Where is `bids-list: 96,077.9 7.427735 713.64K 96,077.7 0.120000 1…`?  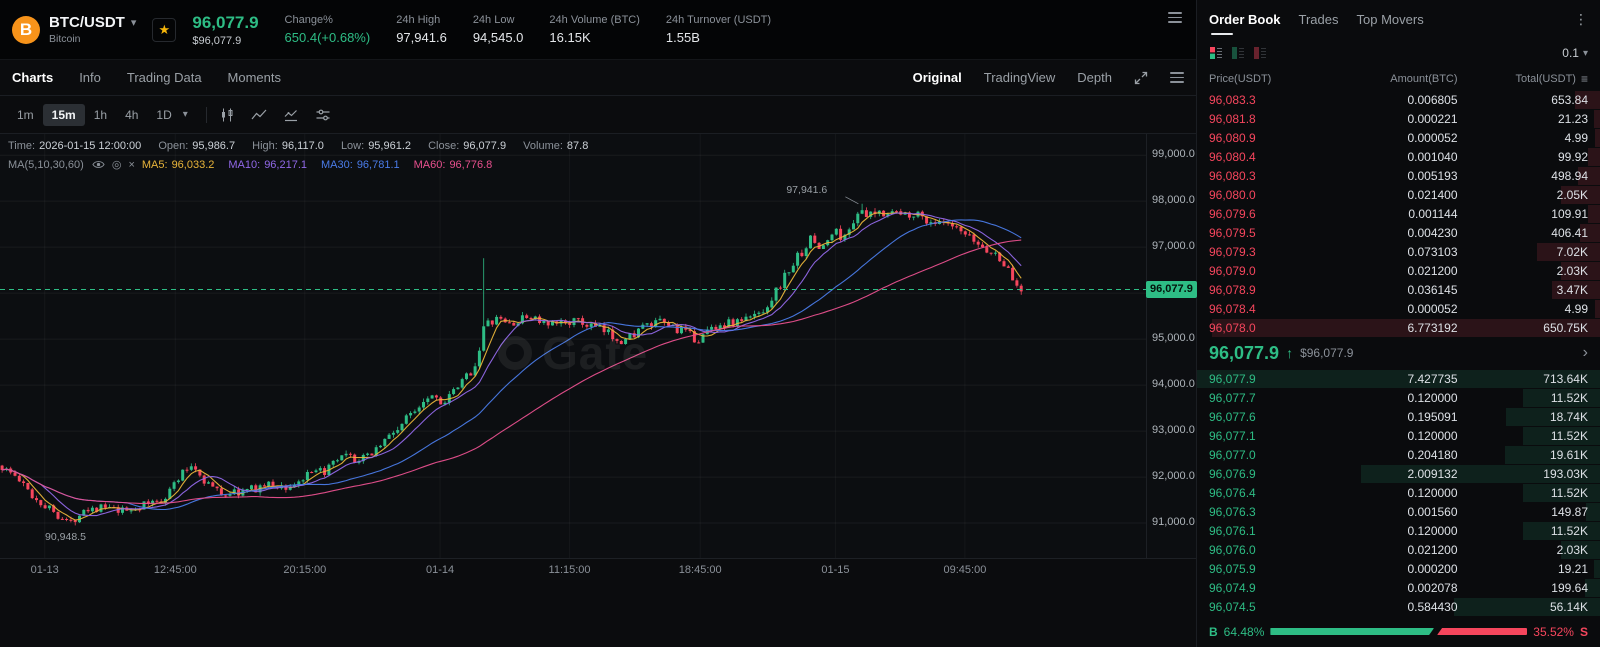
bids-list: 96,077.9 7.427735 713.64K 96,077.7 0.120000 1… is located at coordinates (1398, 492).